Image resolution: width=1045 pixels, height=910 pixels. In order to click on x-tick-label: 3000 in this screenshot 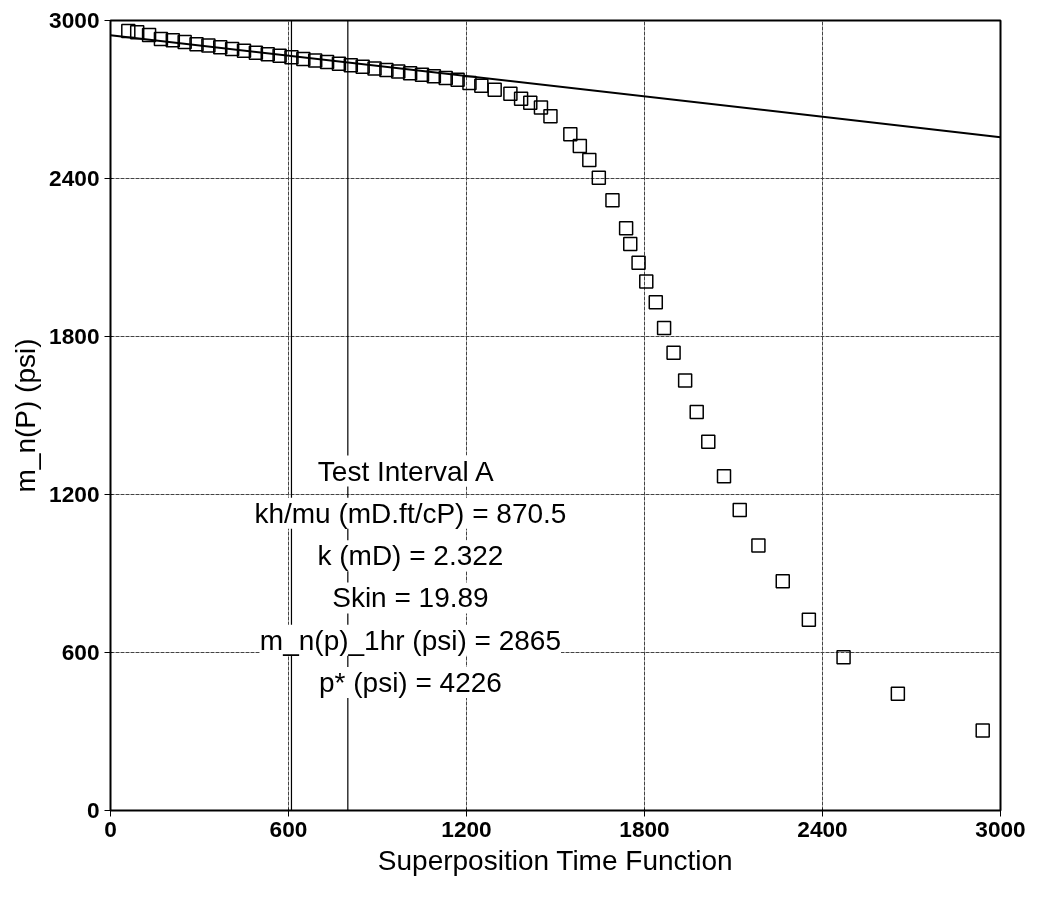, I will do `click(1000, 828)`.